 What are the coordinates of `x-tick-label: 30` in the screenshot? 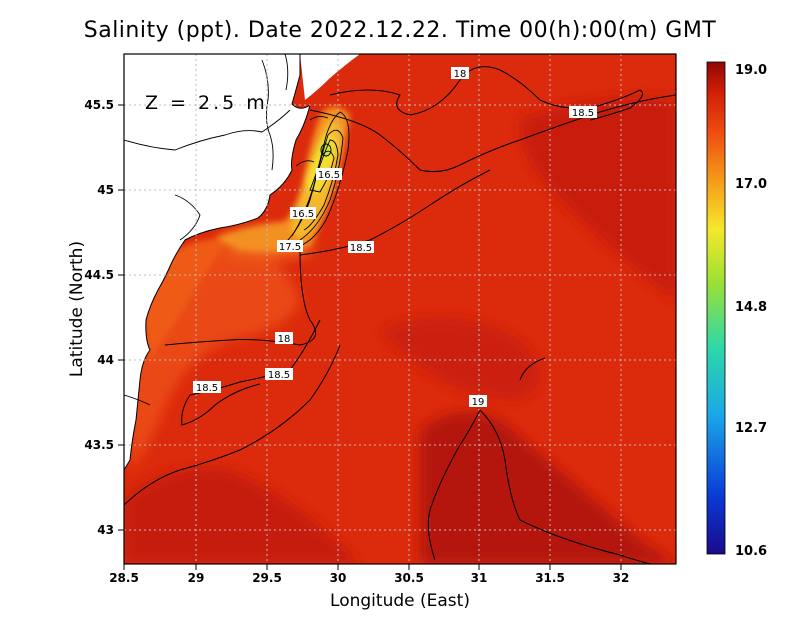 It's located at (338, 578).